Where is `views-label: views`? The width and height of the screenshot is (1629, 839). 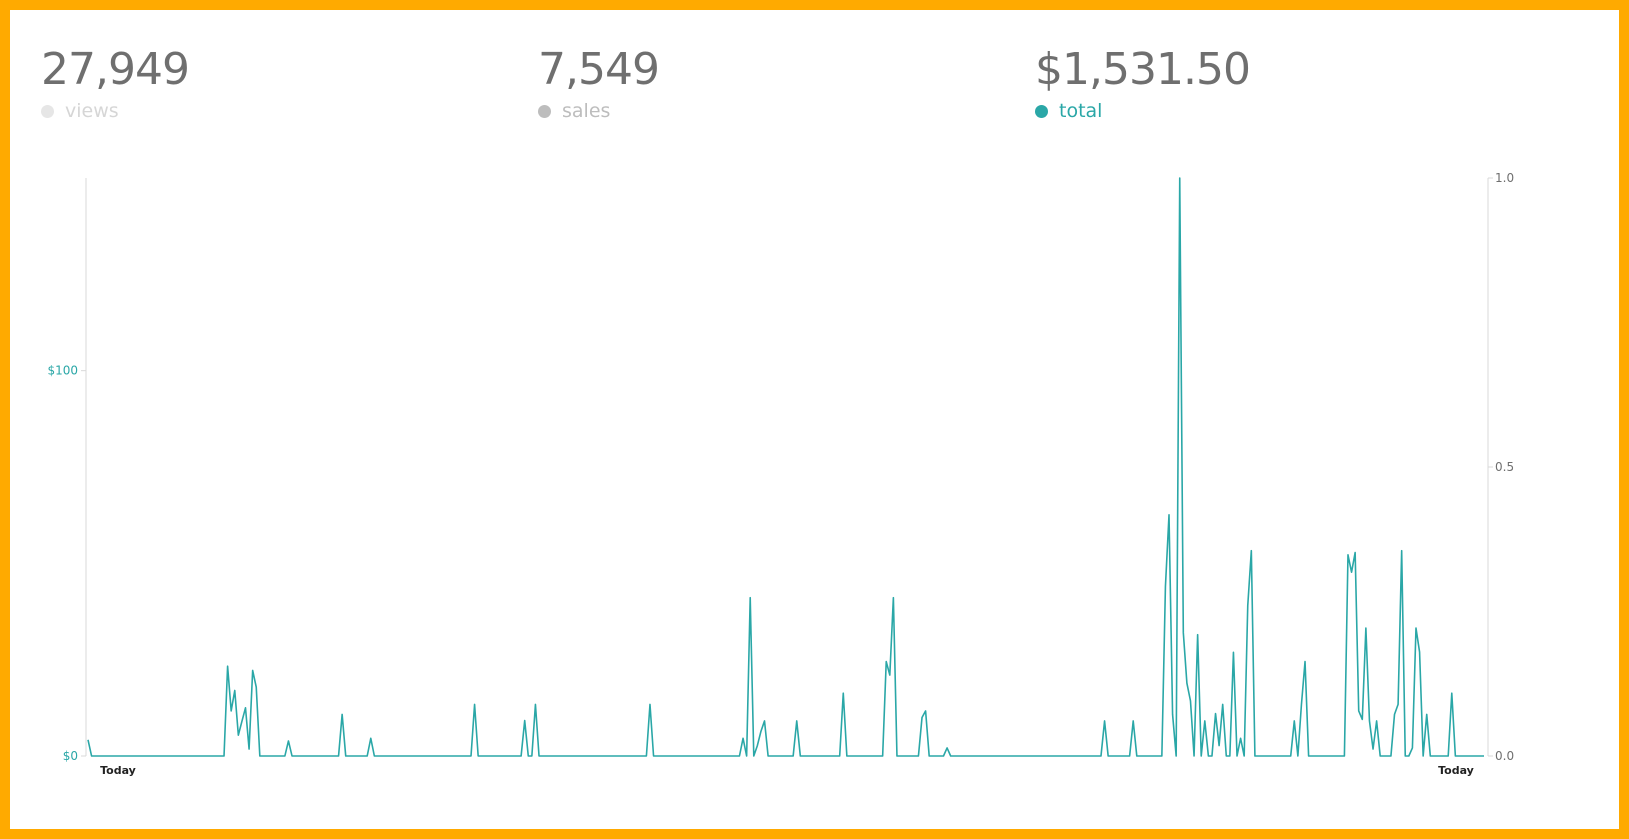
views-label: views is located at coordinates (92, 111).